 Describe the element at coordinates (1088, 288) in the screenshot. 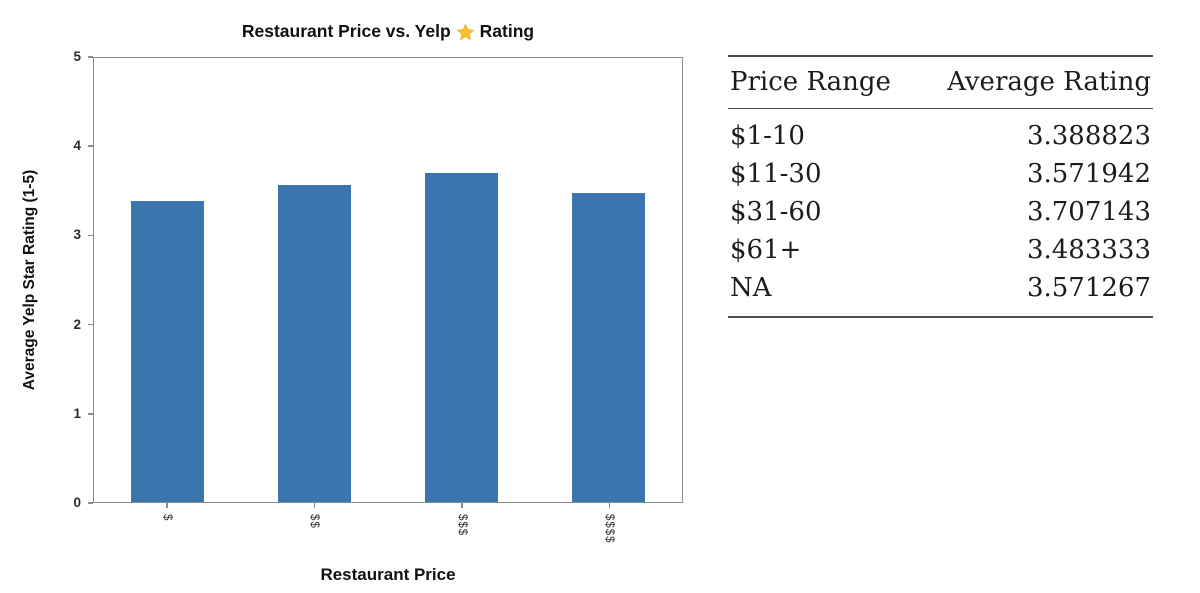

I see `average-rating-cell: 3.571267` at that location.